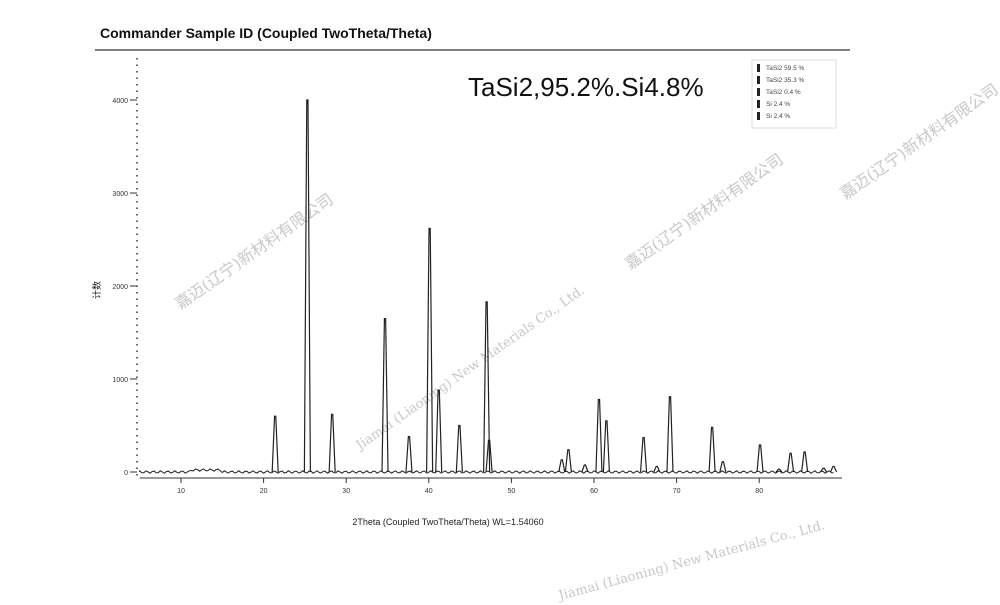 The width and height of the screenshot is (1000, 605). Describe the element at coordinates (512, 491) in the screenshot. I see `x-tick-label: 50` at that location.